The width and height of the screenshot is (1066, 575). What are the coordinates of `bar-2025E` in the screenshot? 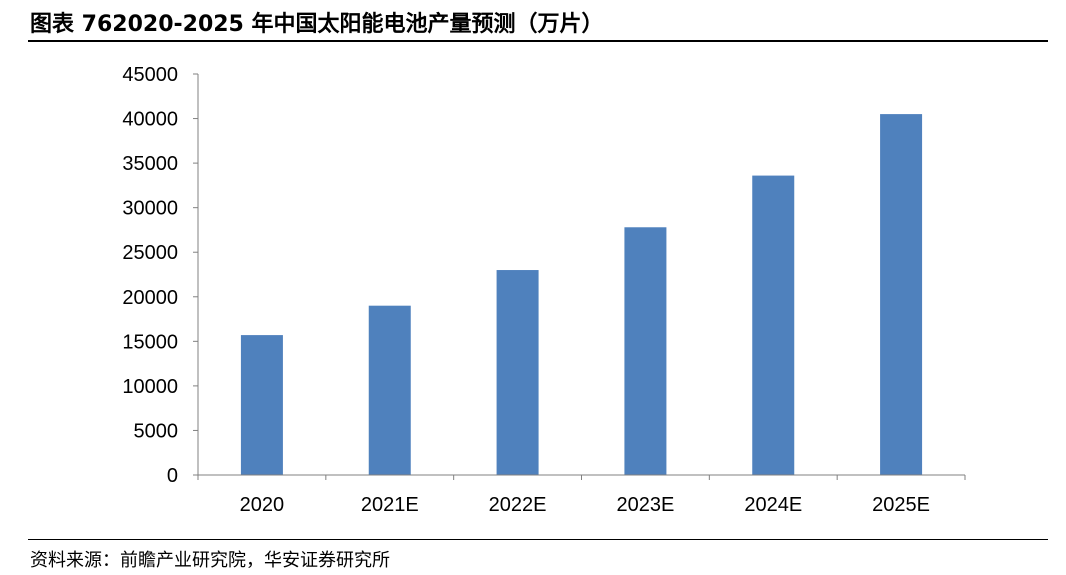 It's located at (901, 294).